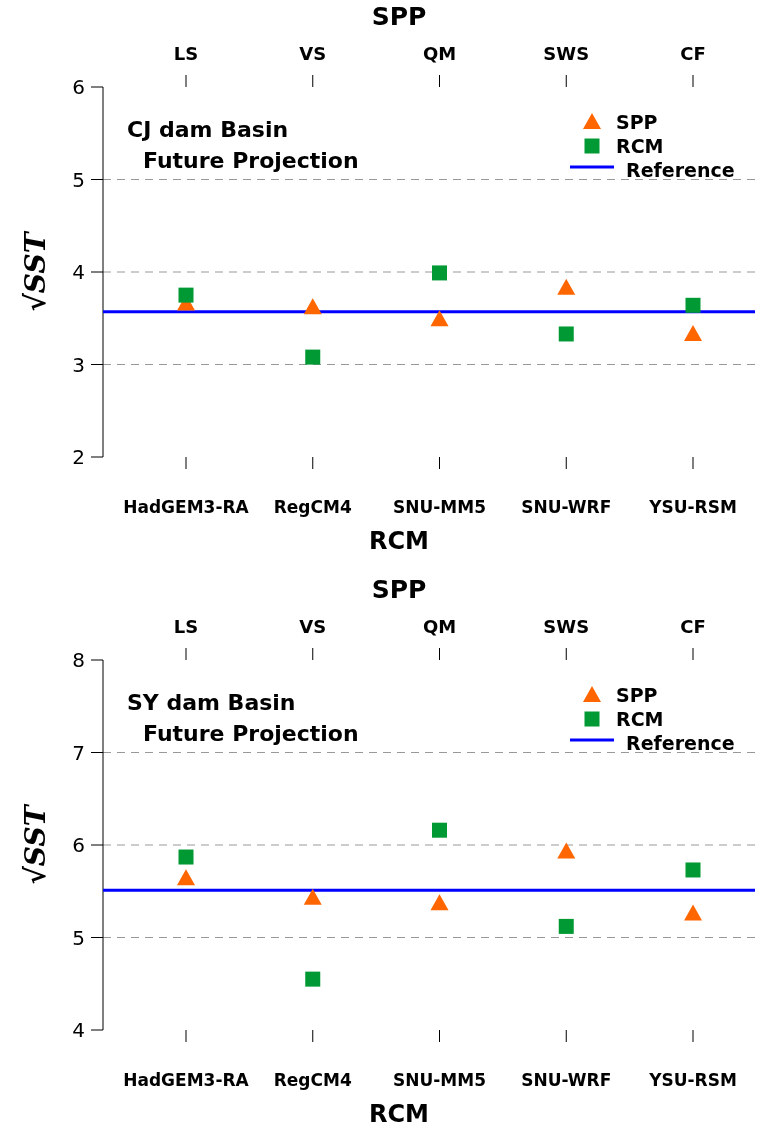 The image size is (758, 1125). I want to click on y-tick-label: 3, so click(78, 364).